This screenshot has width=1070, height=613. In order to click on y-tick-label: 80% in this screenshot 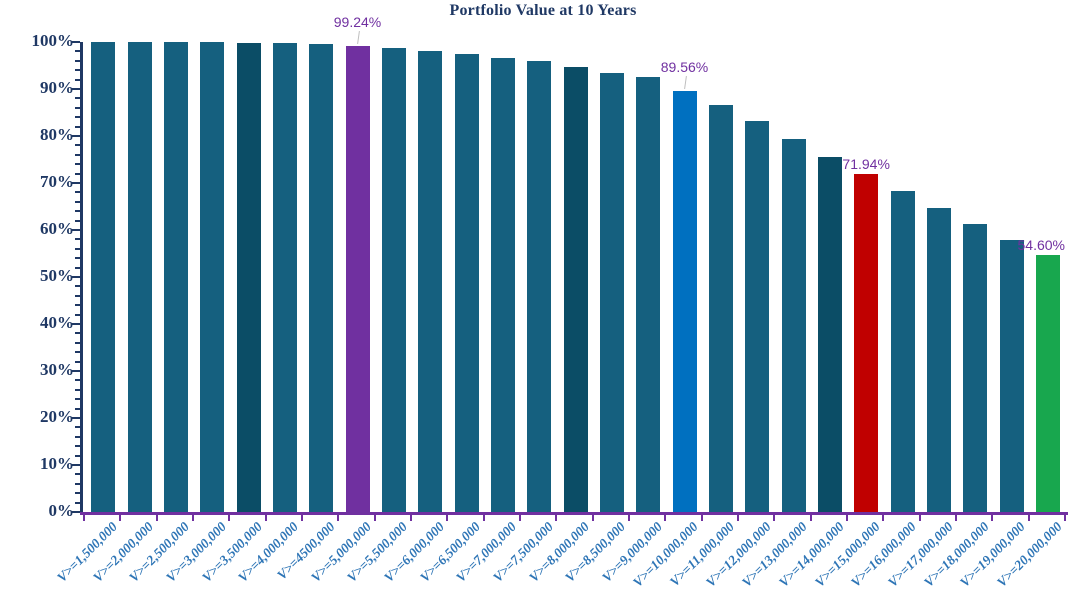, I will do `click(57, 134)`.